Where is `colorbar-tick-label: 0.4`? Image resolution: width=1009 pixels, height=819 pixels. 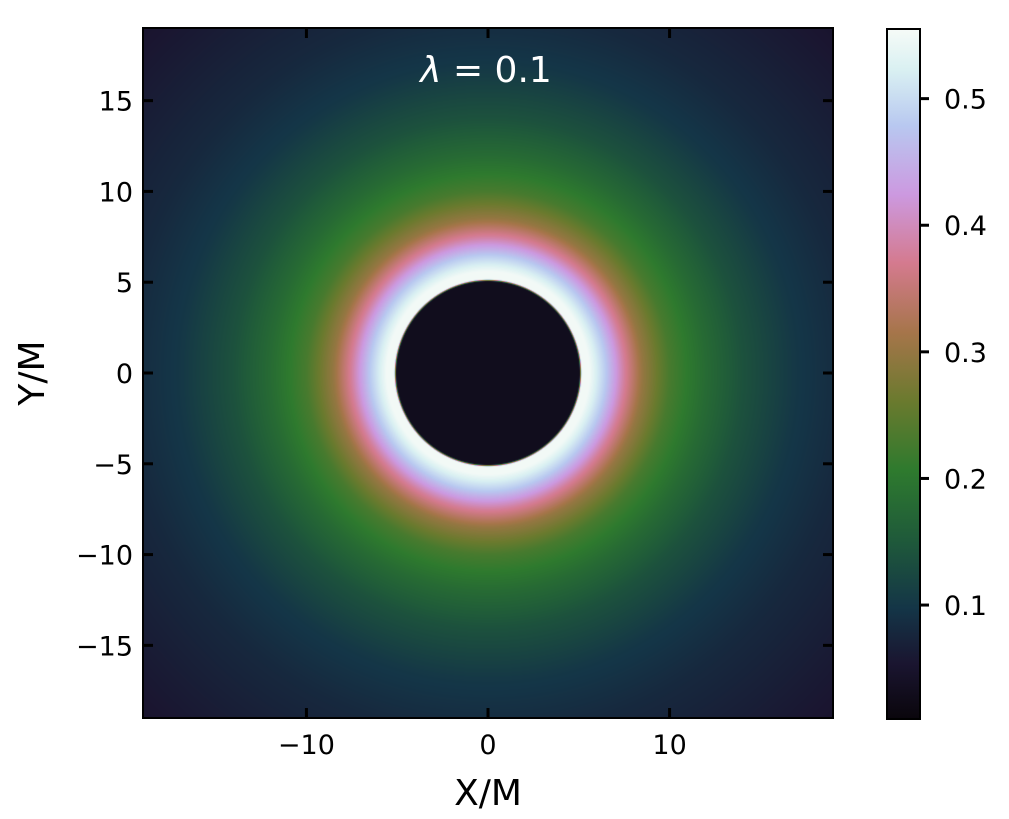 colorbar-tick-label: 0.4 is located at coordinates (965, 226).